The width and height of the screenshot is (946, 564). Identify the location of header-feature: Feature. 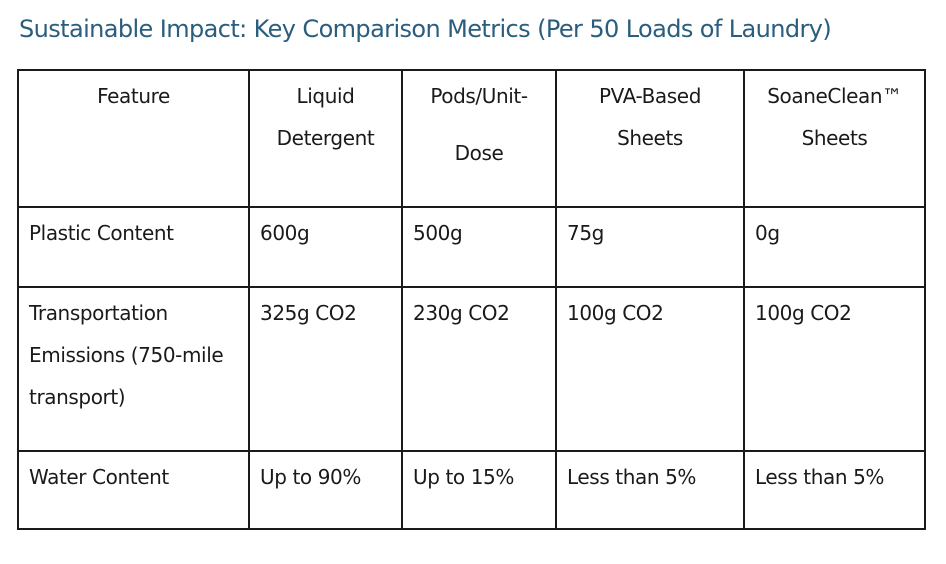
(133, 138).